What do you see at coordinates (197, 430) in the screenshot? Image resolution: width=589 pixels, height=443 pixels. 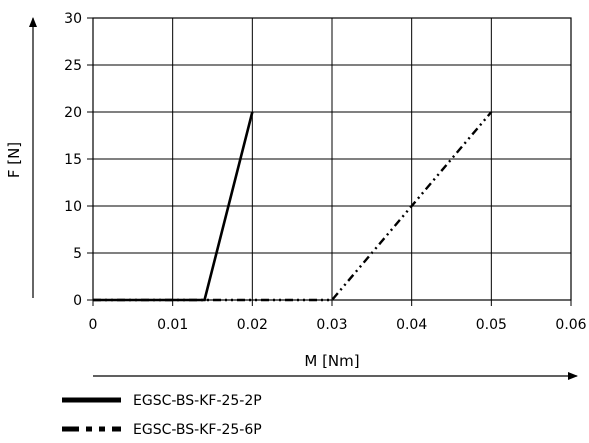 I see `legend-label-6p: EGSC-BS-KF-25-6P` at bounding box center [197, 430].